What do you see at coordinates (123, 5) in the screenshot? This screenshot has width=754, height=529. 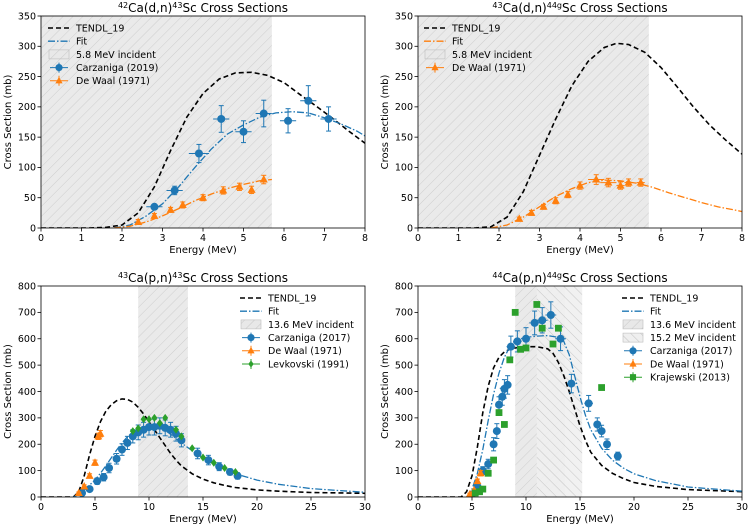 I see `title-superscript: 42` at bounding box center [123, 5].